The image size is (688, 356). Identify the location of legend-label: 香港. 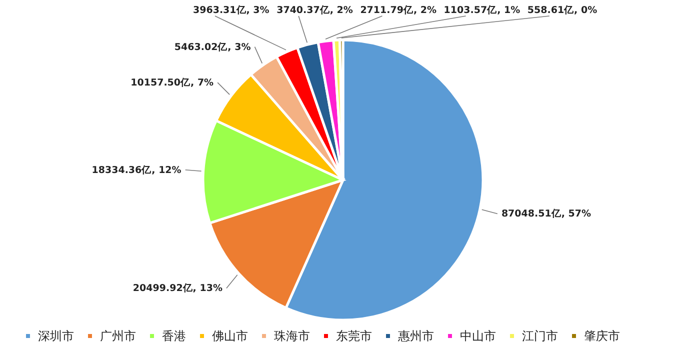
(174, 336).